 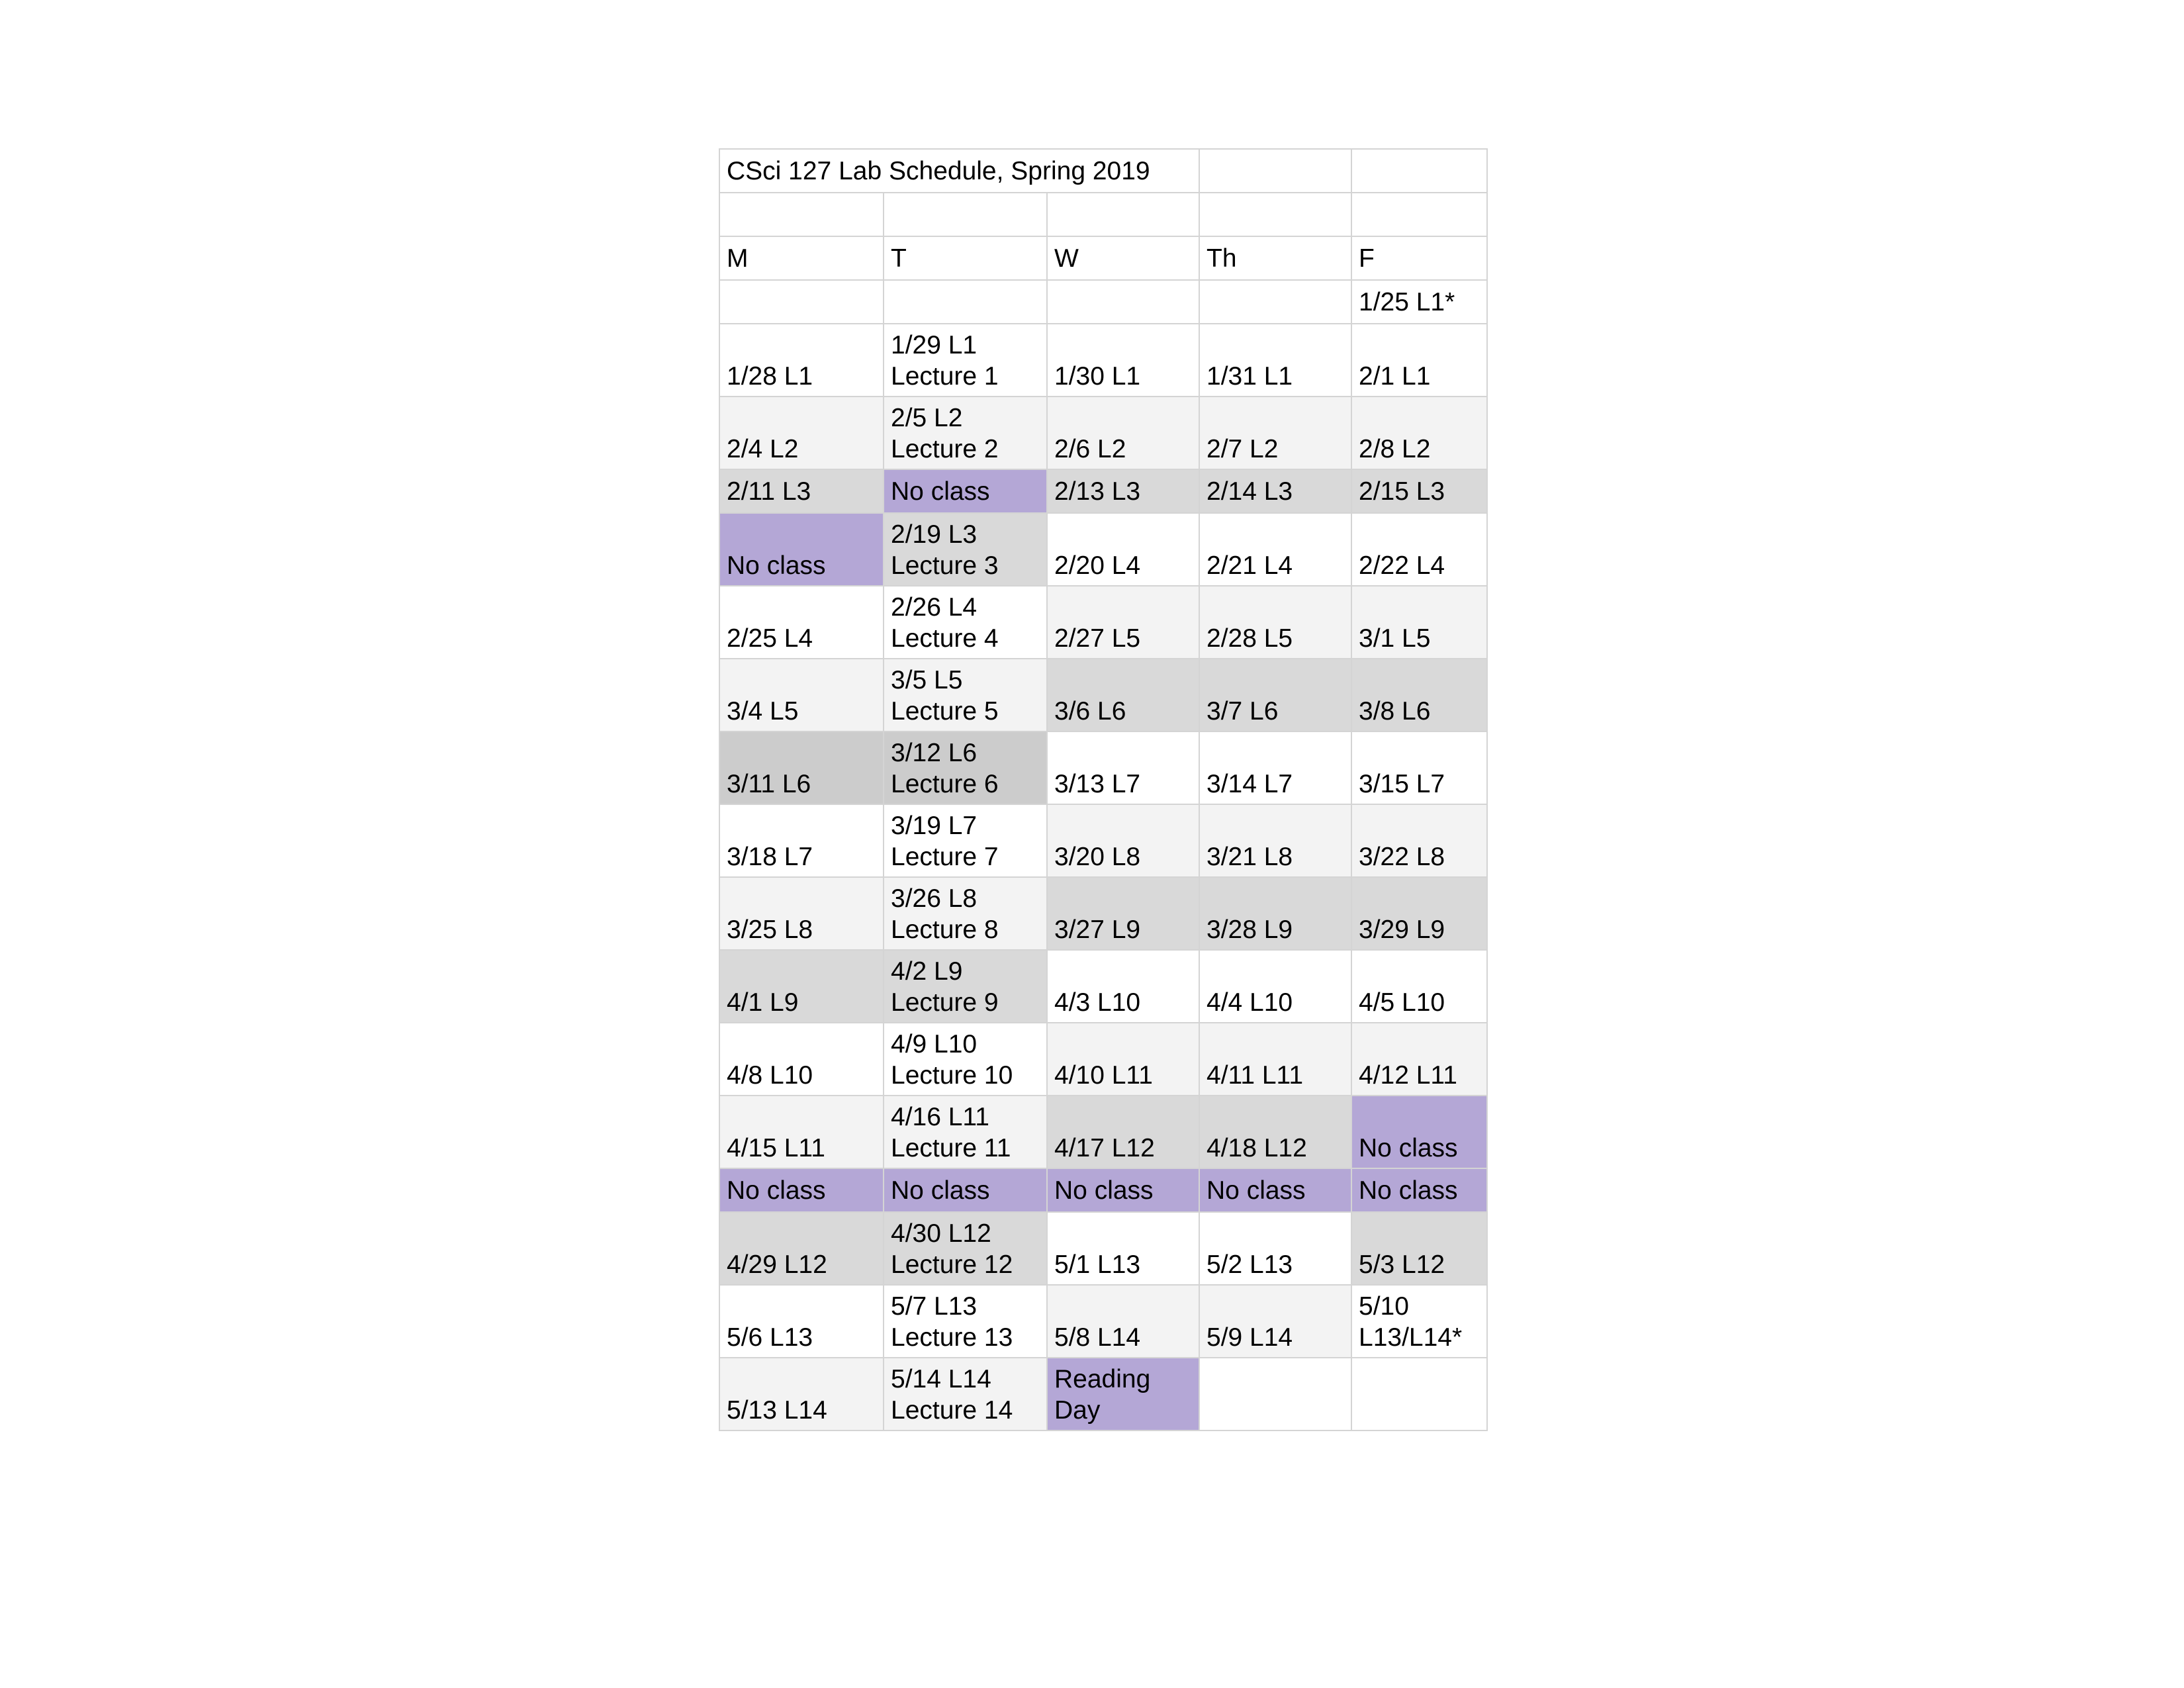 I want to click on schedule-cell-wednesday: 5/8 L14, so click(x=1123, y=1321).